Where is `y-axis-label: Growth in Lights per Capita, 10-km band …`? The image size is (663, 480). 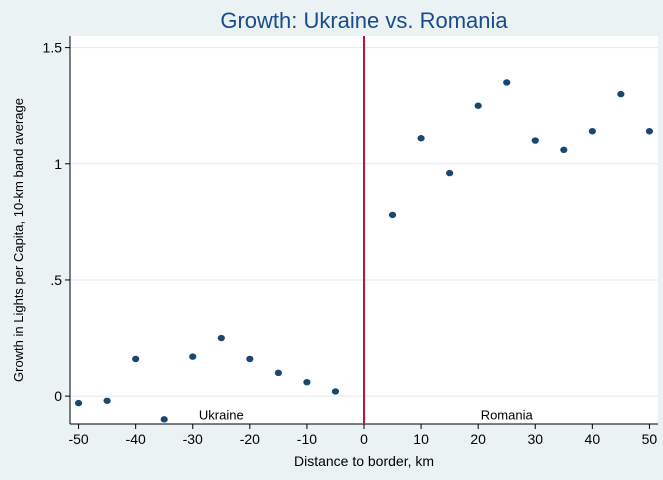 y-axis-label: Growth in Lights per Capita, 10-km band … is located at coordinates (18, 240).